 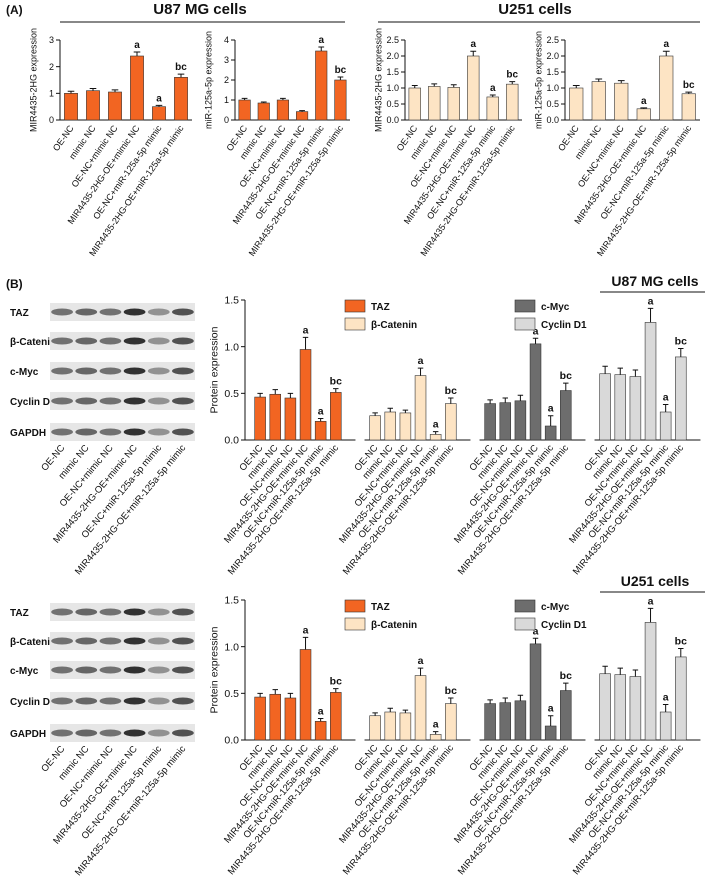 I want to click on y-axis-label: miR-125a-5p expression, so click(x=539, y=80).